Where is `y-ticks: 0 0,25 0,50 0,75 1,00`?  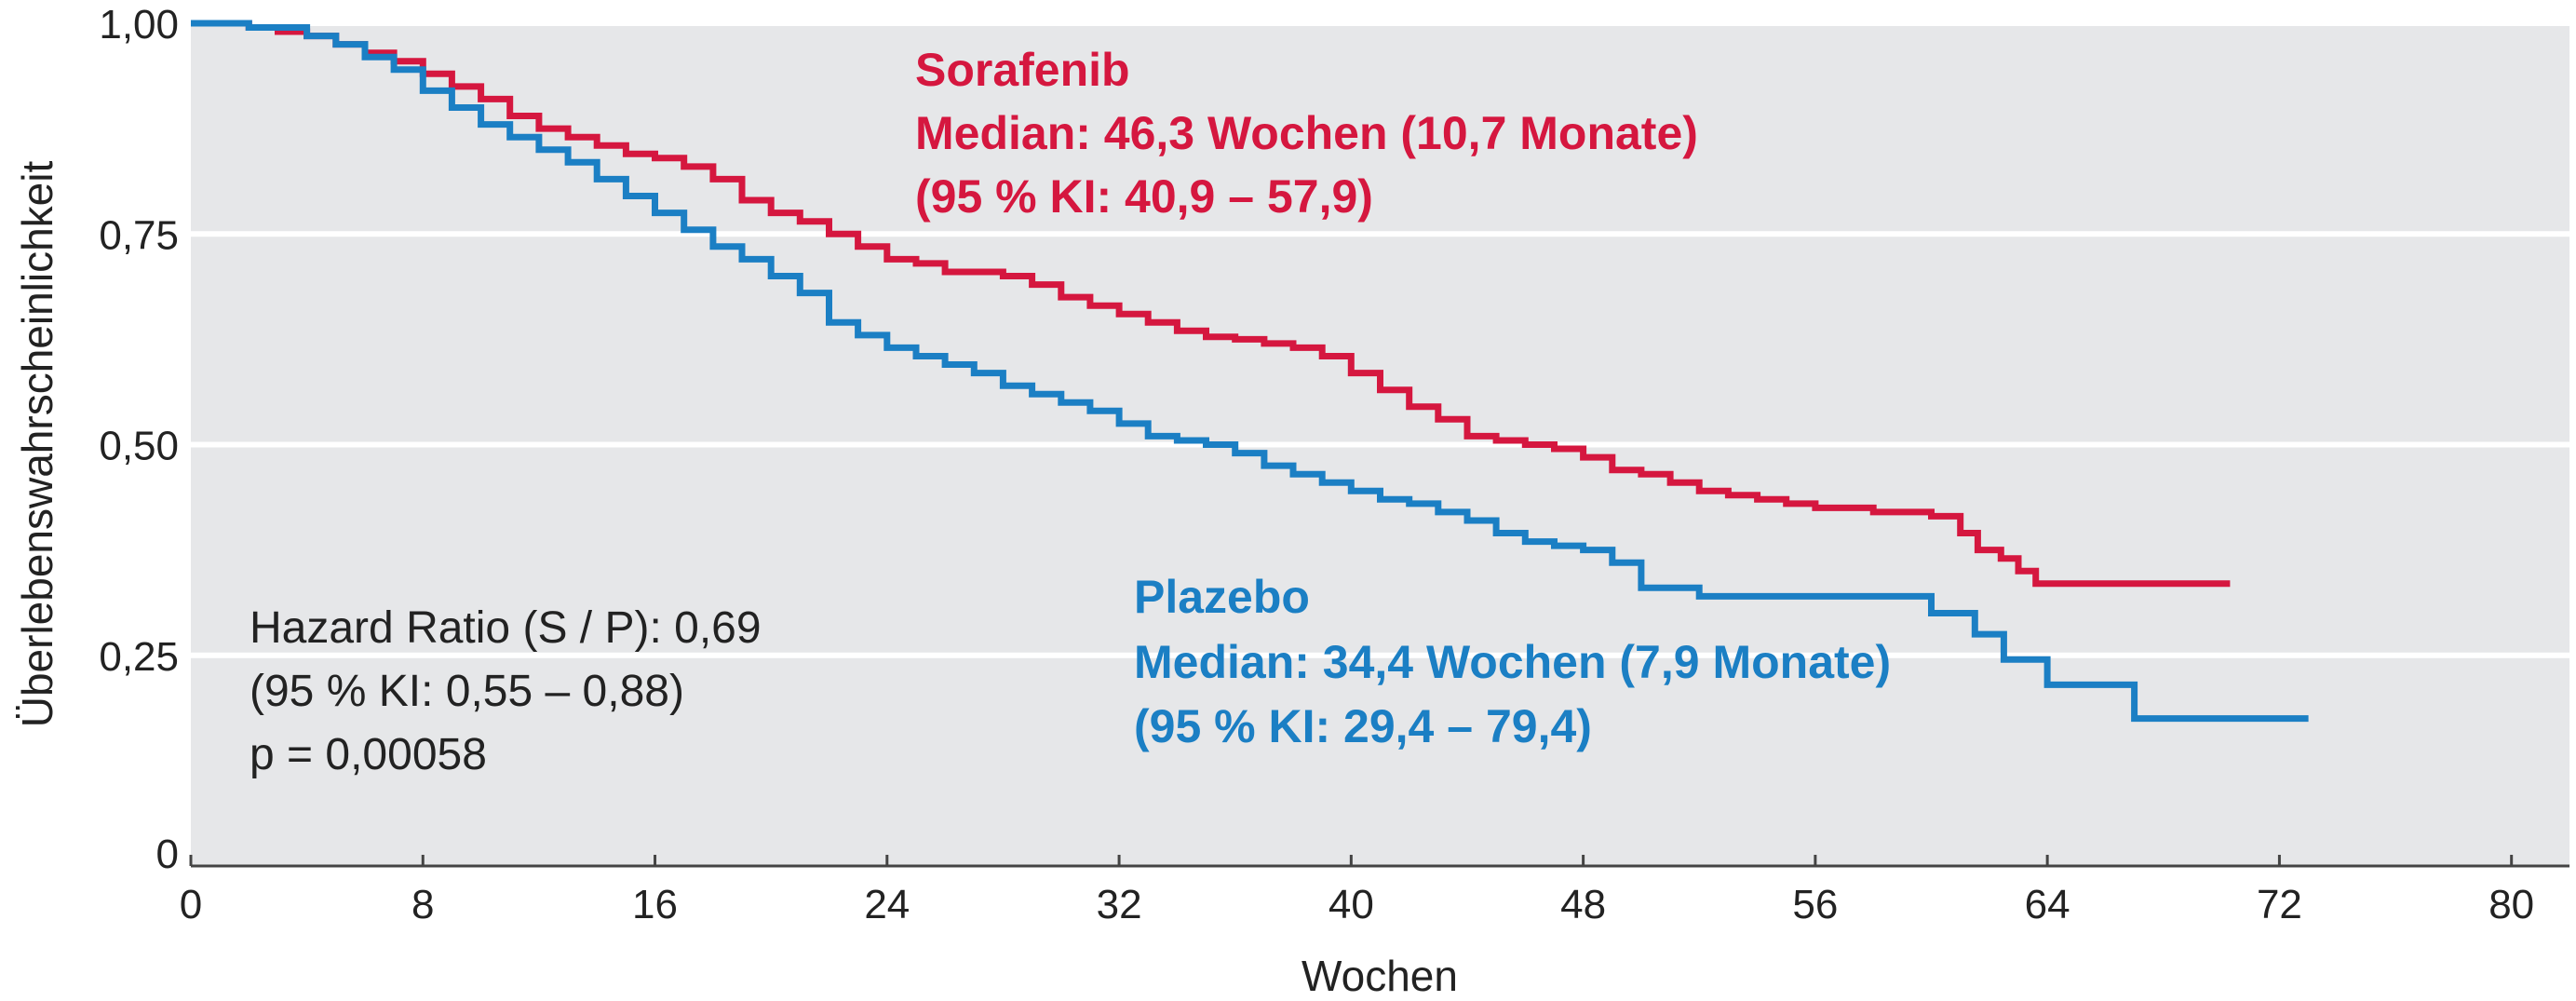
y-ticks: 0 0,25 0,50 0,75 1,00 is located at coordinates (139, 439).